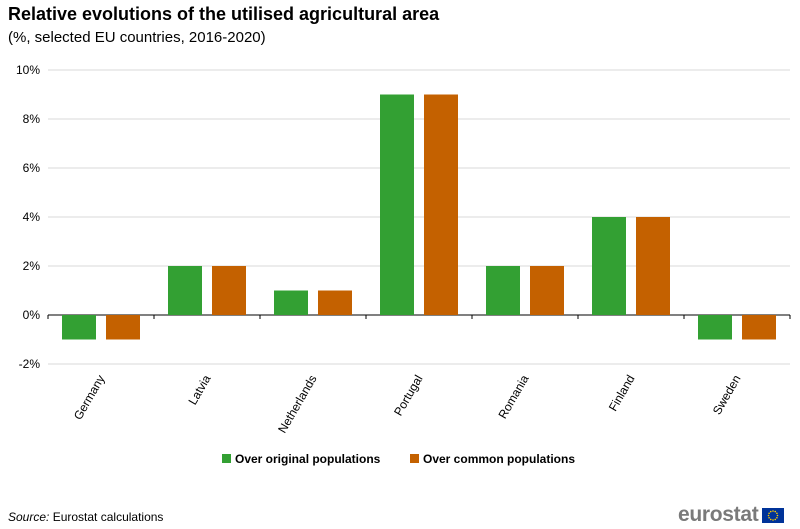 This screenshot has height=529, width=800. I want to click on y-tick-label: 4%, so click(32, 217).